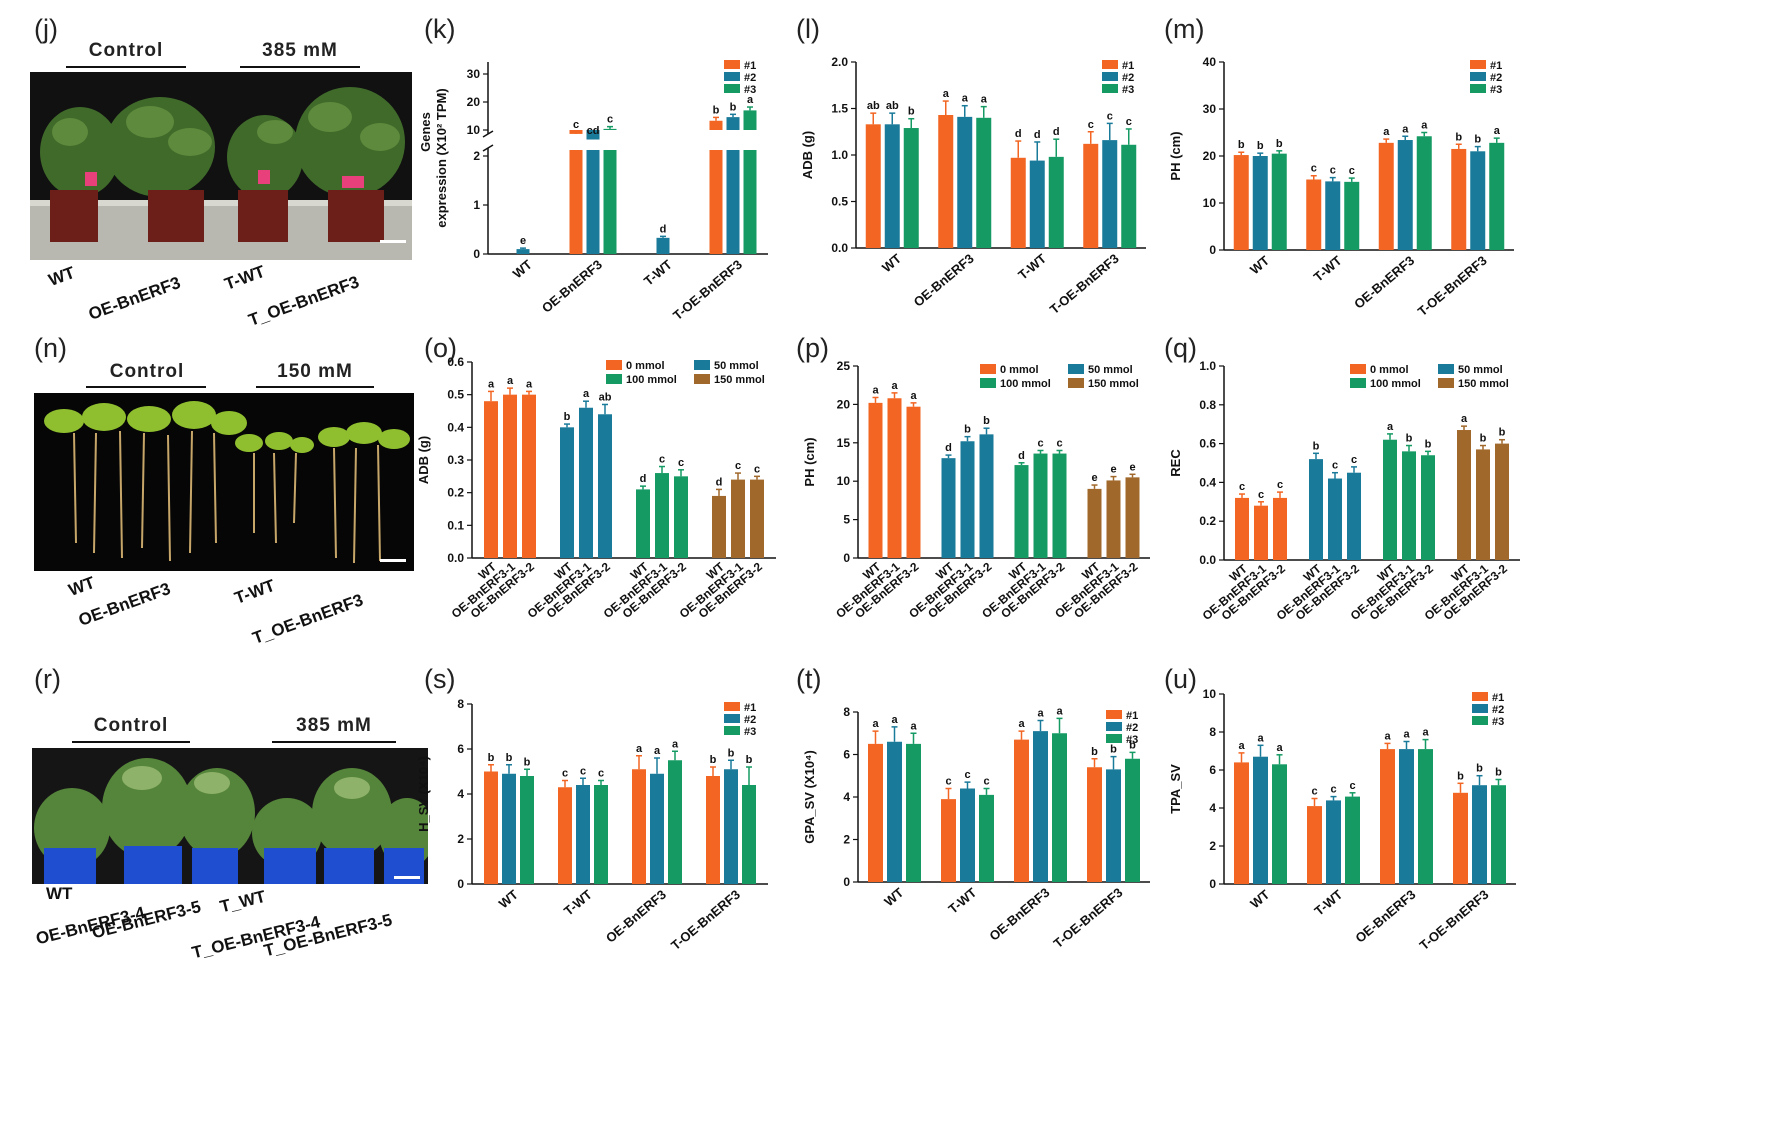  I want to click on o-y-tick-label-6: 0.6, so click(455, 362).